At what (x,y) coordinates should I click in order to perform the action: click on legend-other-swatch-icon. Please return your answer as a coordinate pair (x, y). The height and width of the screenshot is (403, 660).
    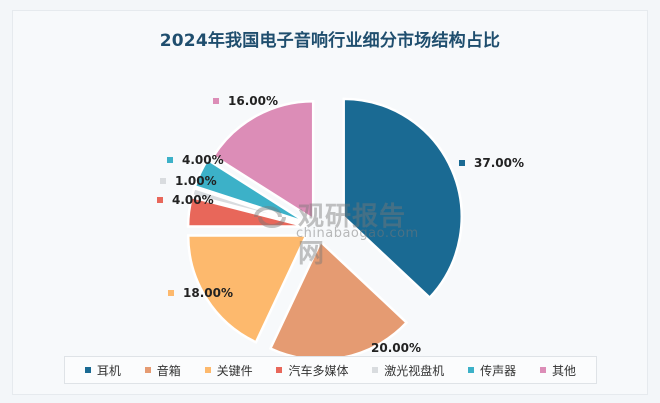
    Looking at the image, I should click on (542, 370).